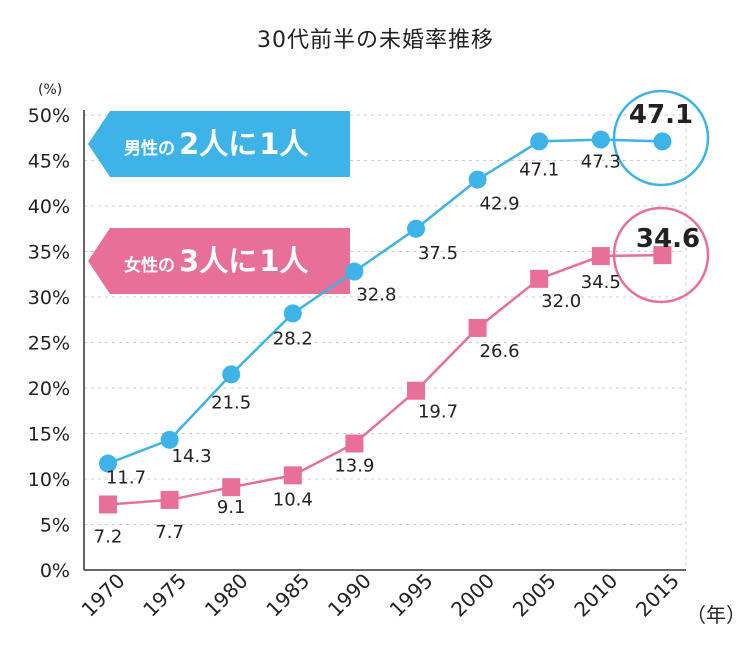 This screenshot has width=751, height=650. I want to click on data-label: 21.5, so click(231, 402).